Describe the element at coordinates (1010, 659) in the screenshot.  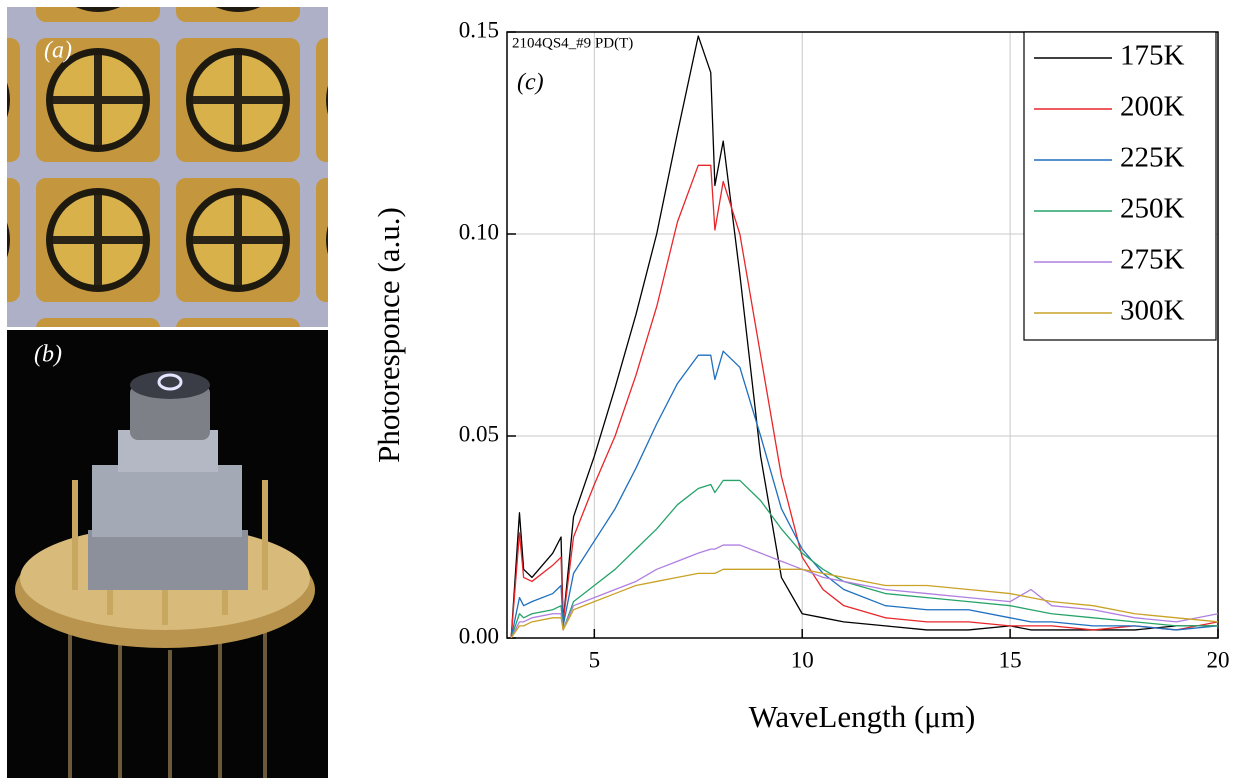
I see `x-tick-label: 15` at that location.